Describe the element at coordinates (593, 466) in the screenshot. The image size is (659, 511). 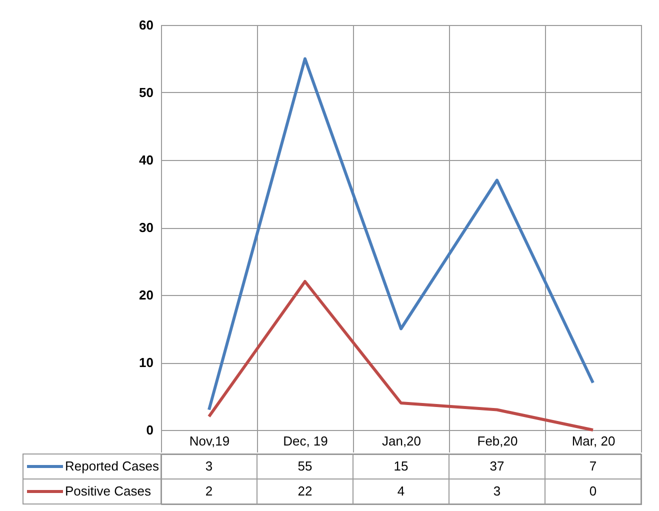
I see `data-label: 7` at that location.